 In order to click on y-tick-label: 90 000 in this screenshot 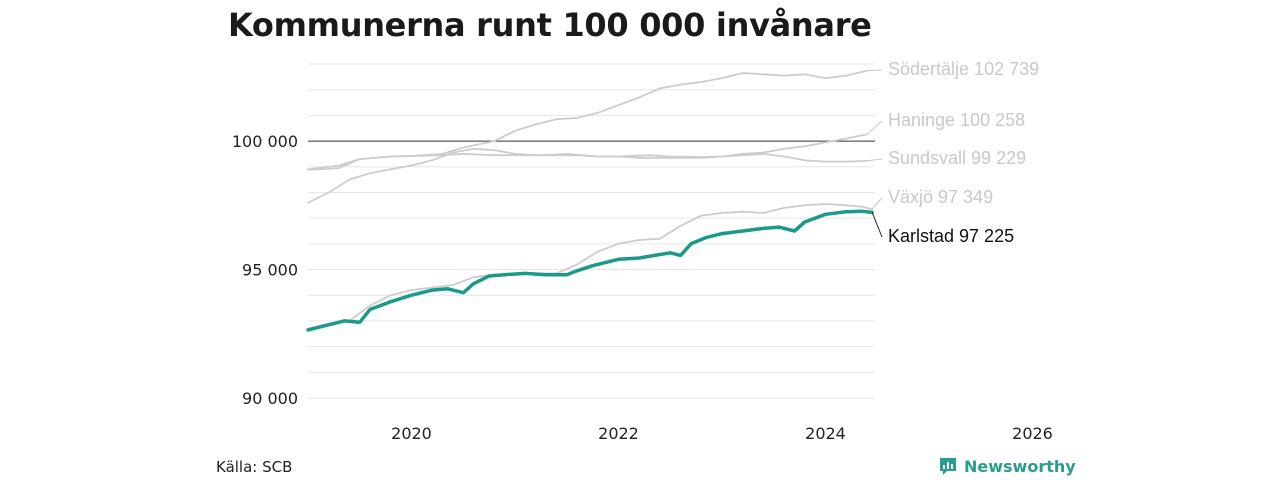, I will do `click(270, 398)`.